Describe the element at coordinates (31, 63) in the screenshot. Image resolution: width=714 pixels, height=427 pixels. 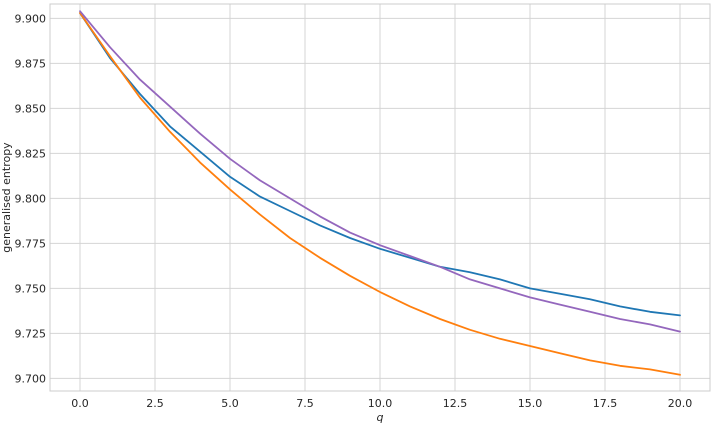
I see `y-tick-label: 9.875` at that location.